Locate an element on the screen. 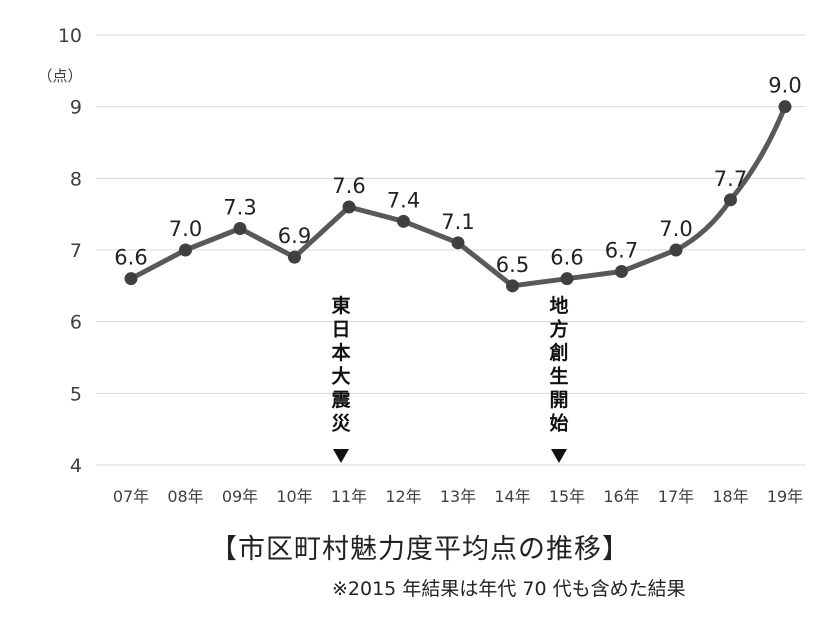 The height and width of the screenshot is (622, 840). annotation-char: 東 is located at coordinates (340, 305).